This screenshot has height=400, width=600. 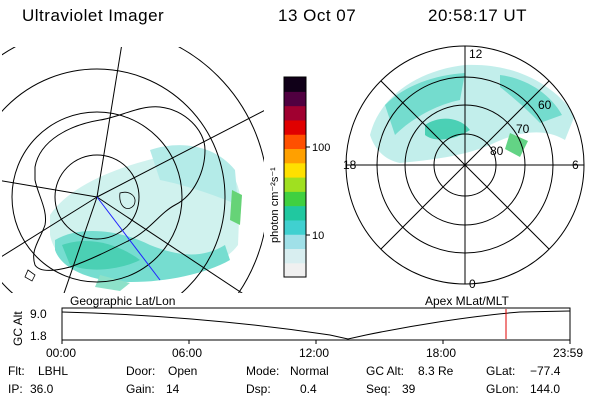 What do you see at coordinates (61, 353) in the screenshot?
I see `timeline-xtick-0: 00:00` at bounding box center [61, 353].